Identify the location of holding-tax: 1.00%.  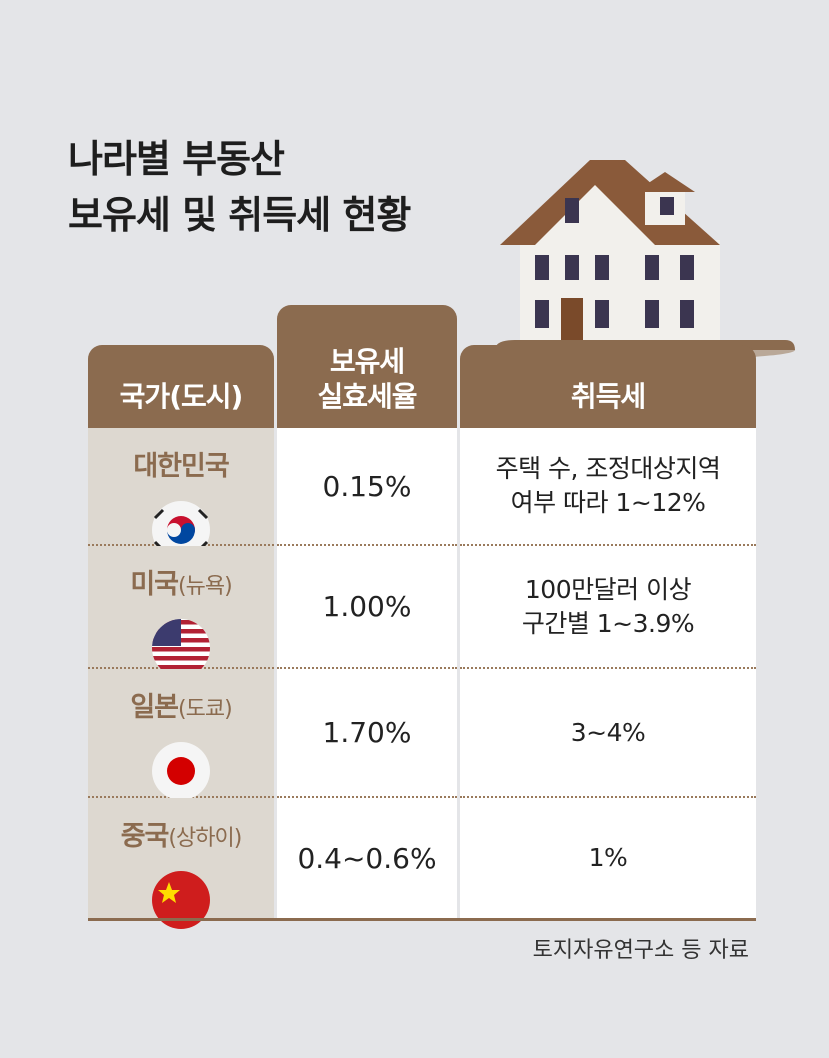
(367, 606).